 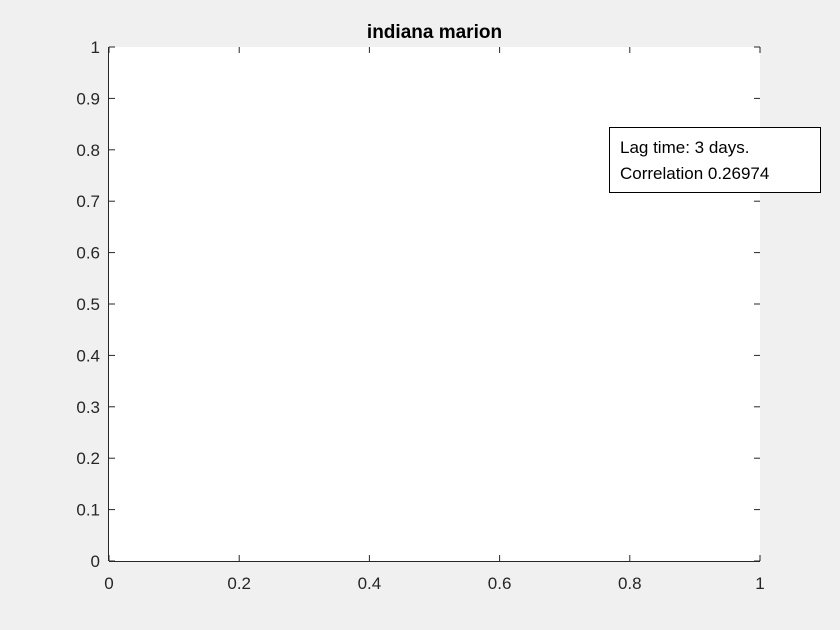 What do you see at coordinates (88, 253) in the screenshot?
I see `y-tick-label: 0.6` at bounding box center [88, 253].